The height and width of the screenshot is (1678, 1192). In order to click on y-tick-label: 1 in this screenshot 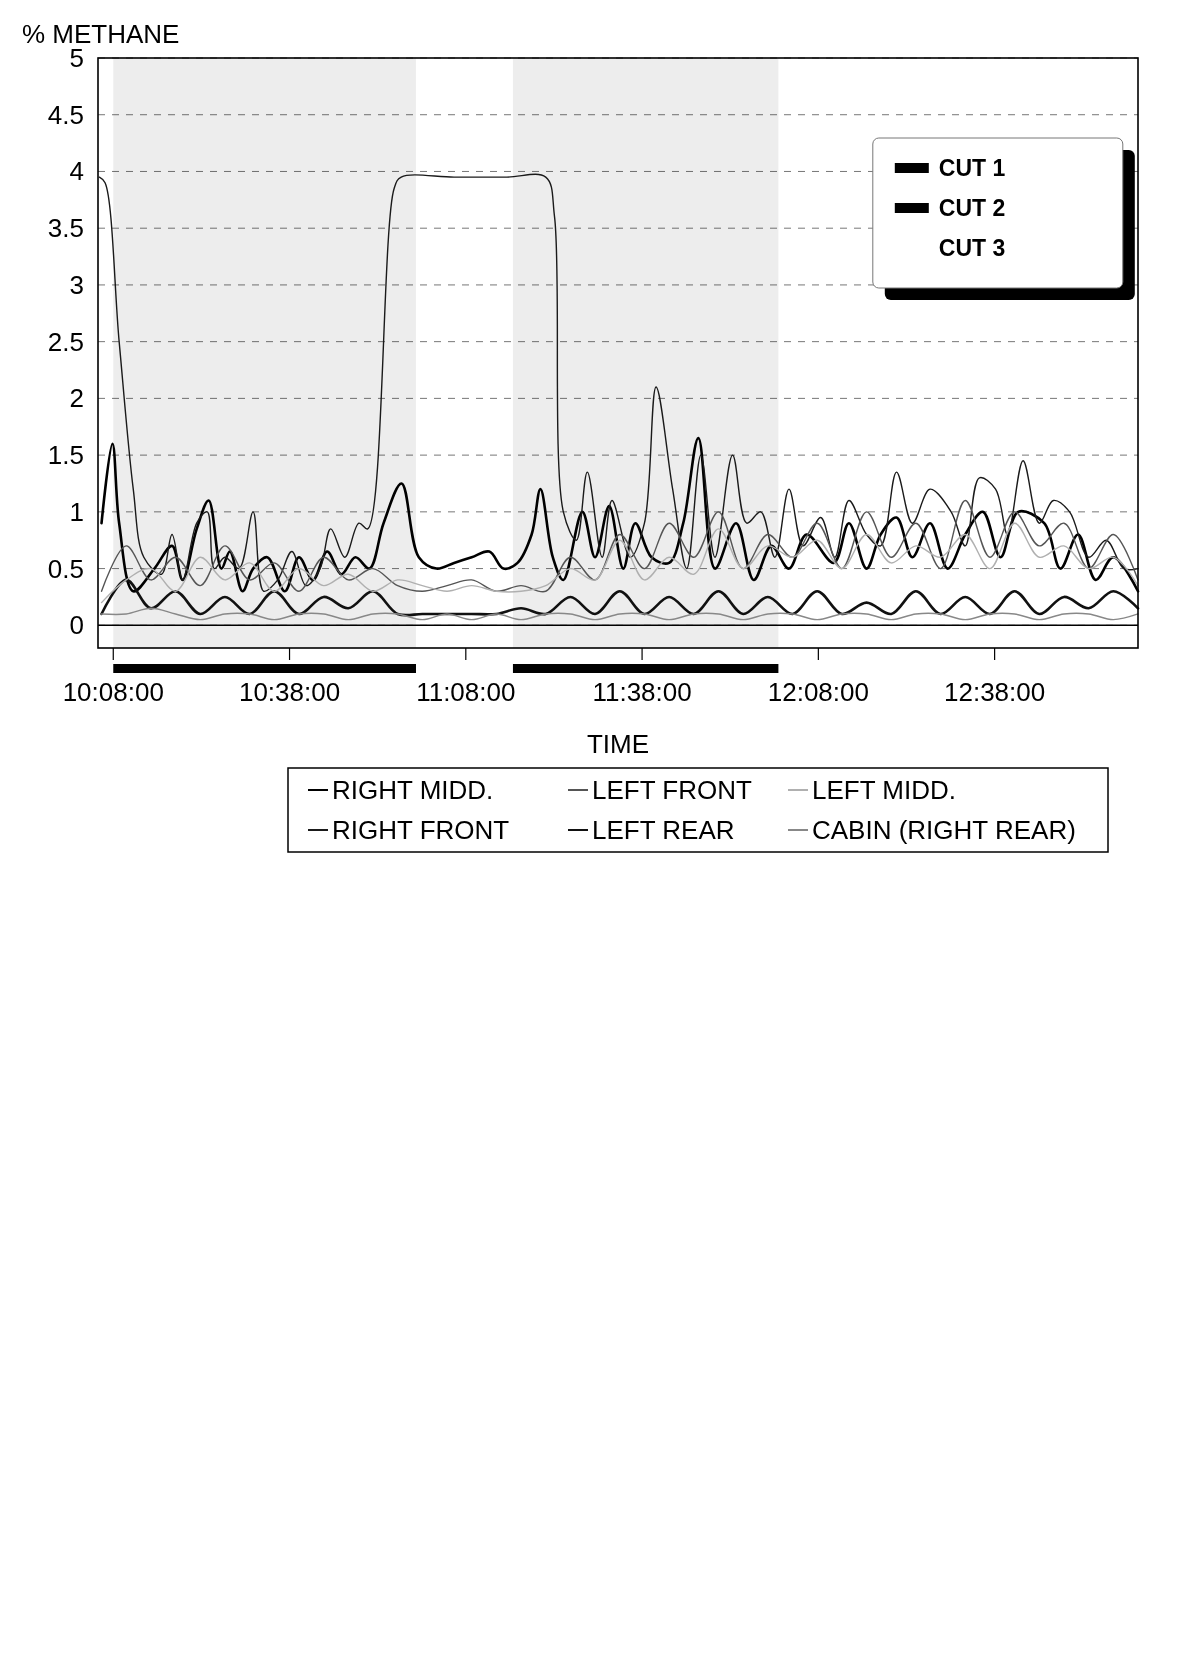, I will do `click(76, 511)`.